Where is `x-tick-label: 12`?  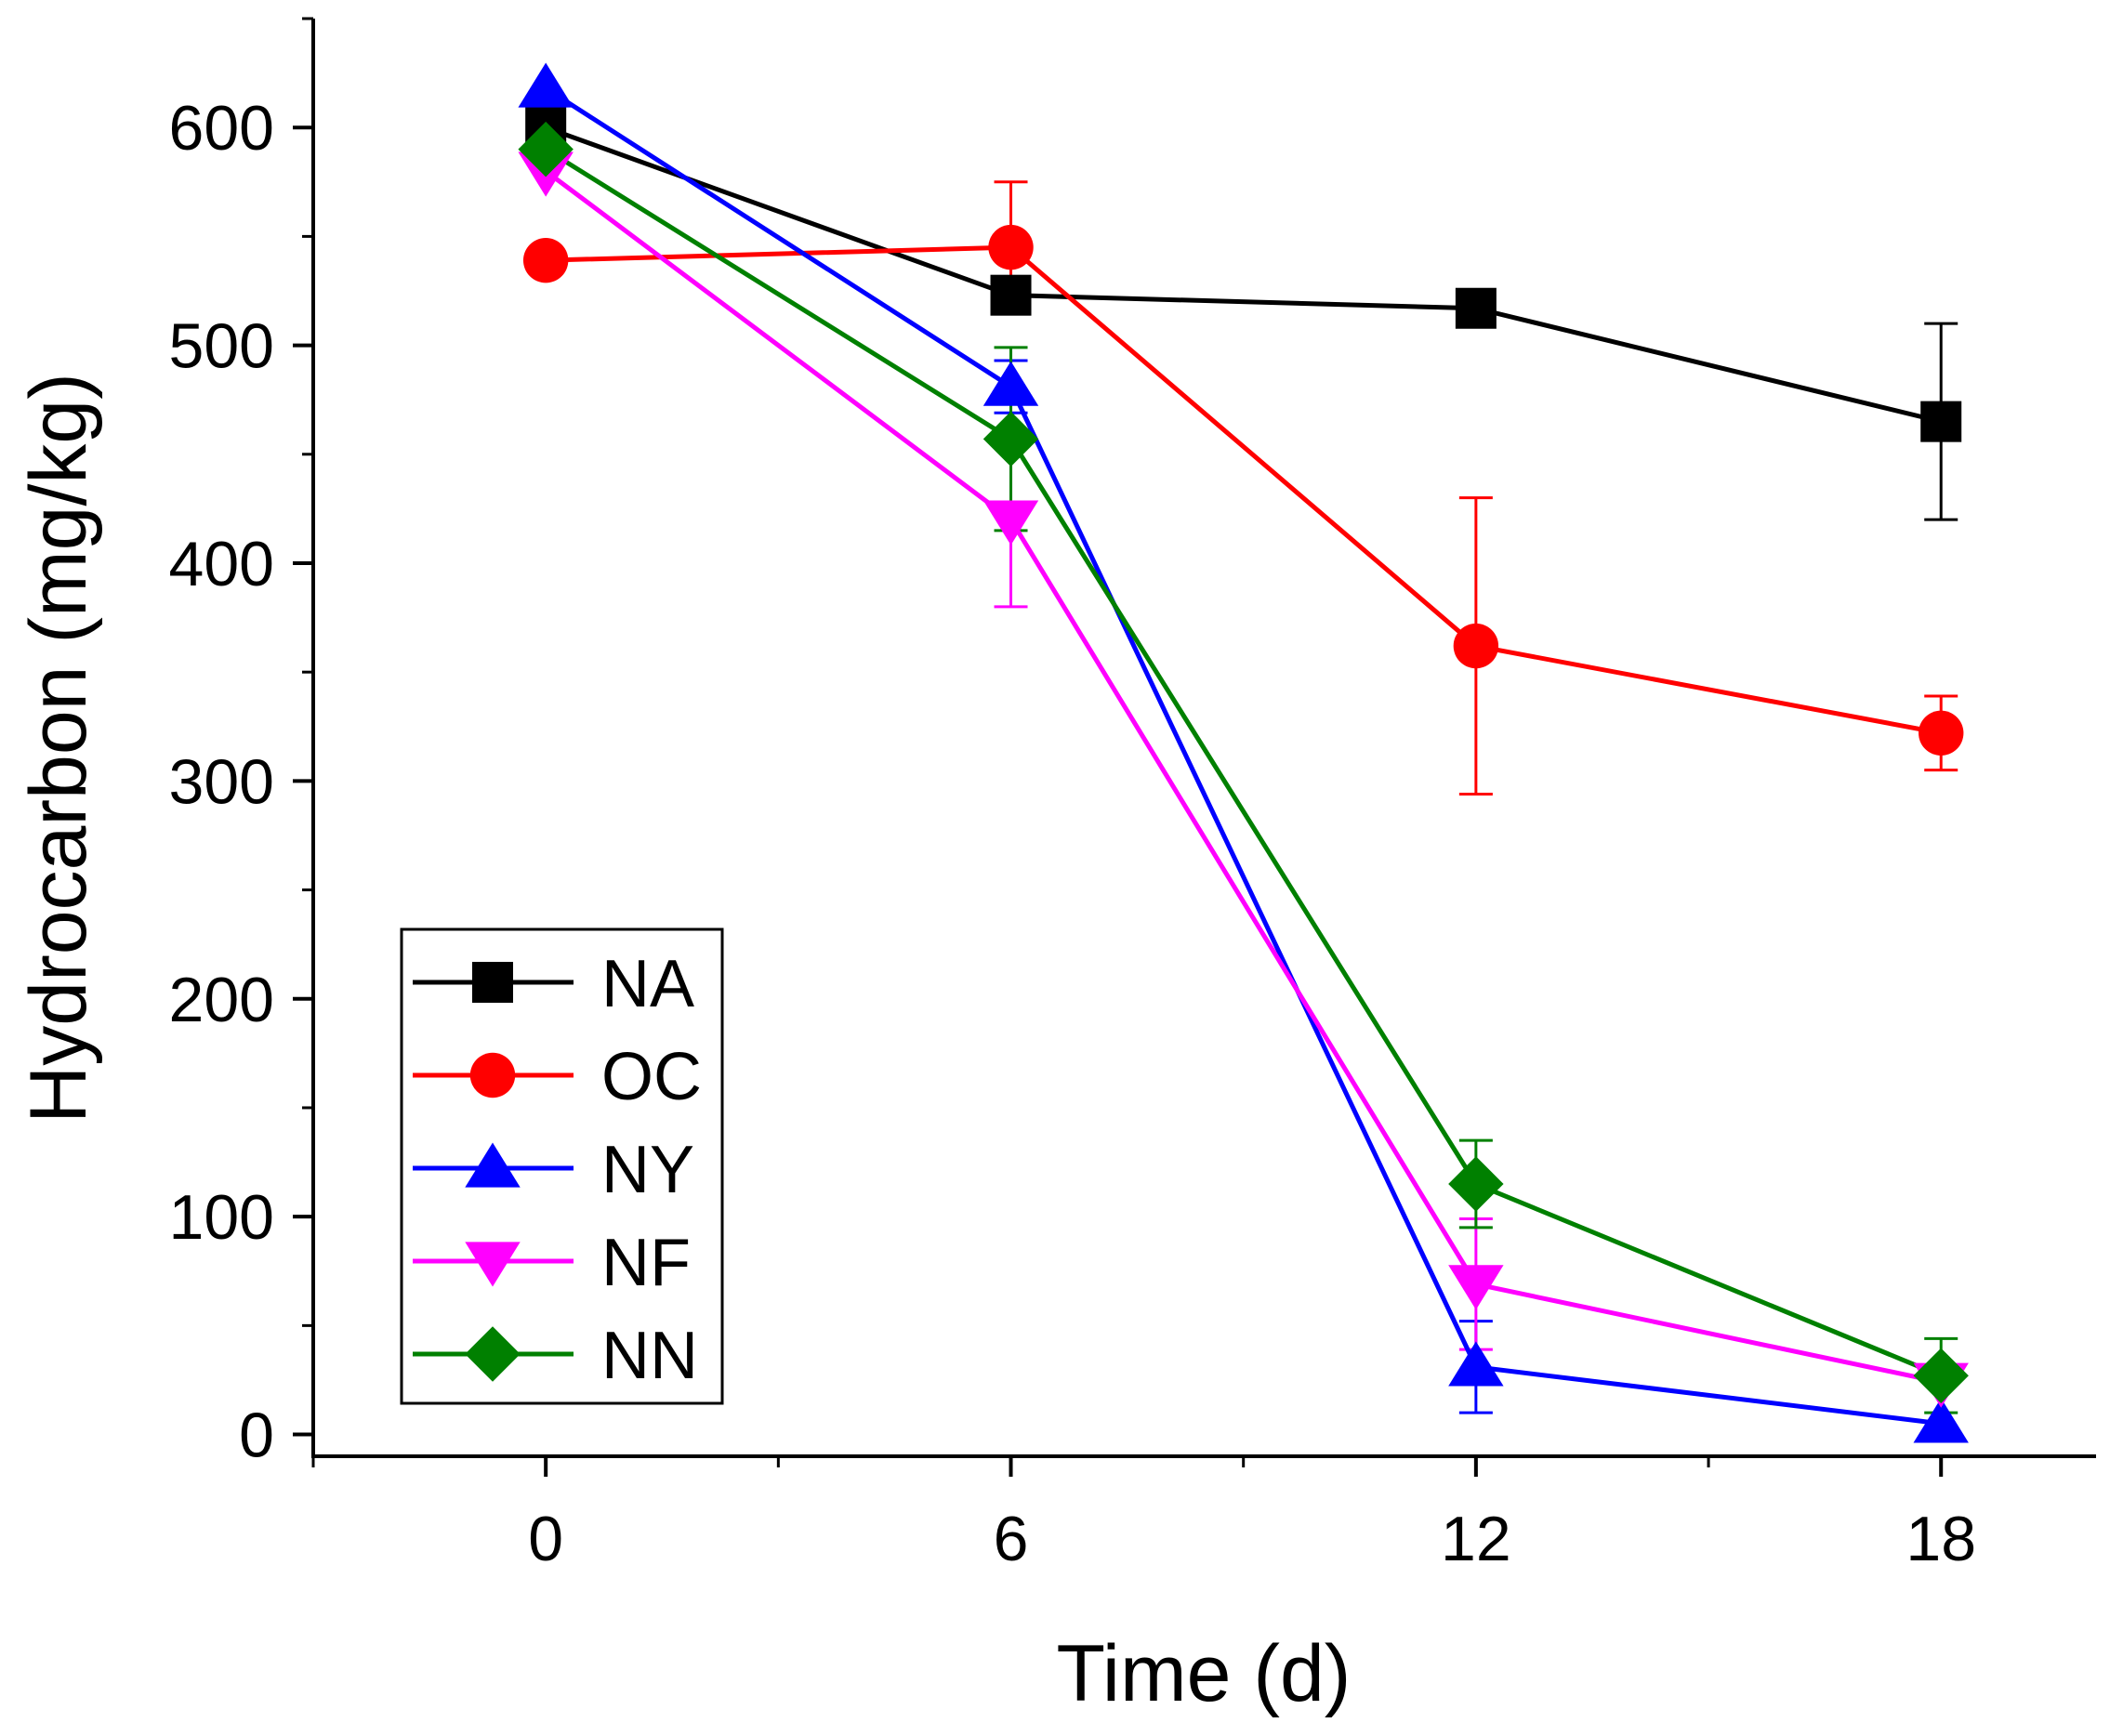
x-tick-label: 12 is located at coordinates (1476, 1539).